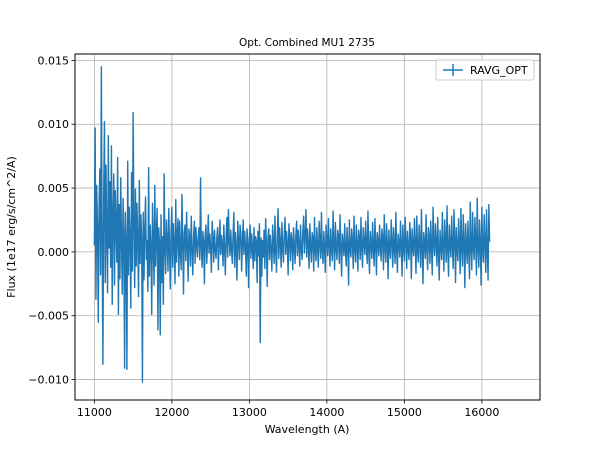  What do you see at coordinates (326, 412) in the screenshot?
I see `x-tick-label: 14000` at bounding box center [326, 412].